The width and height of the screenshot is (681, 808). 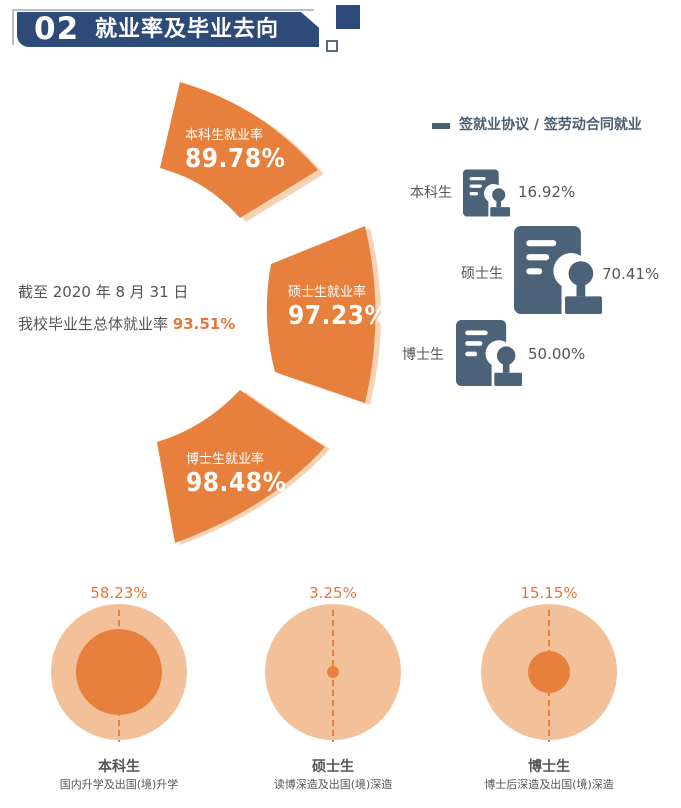 What do you see at coordinates (549, 767) in the screenshot?
I see `phd-study-title: 博士生` at bounding box center [549, 767].